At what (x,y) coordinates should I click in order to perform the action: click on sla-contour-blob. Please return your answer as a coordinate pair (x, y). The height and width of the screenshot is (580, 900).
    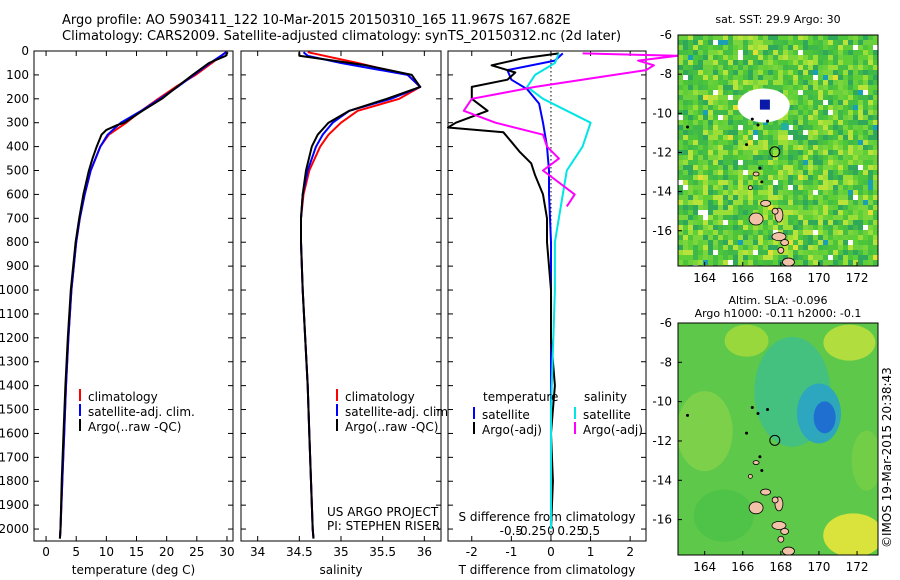
    Looking at the image, I should click on (850, 534).